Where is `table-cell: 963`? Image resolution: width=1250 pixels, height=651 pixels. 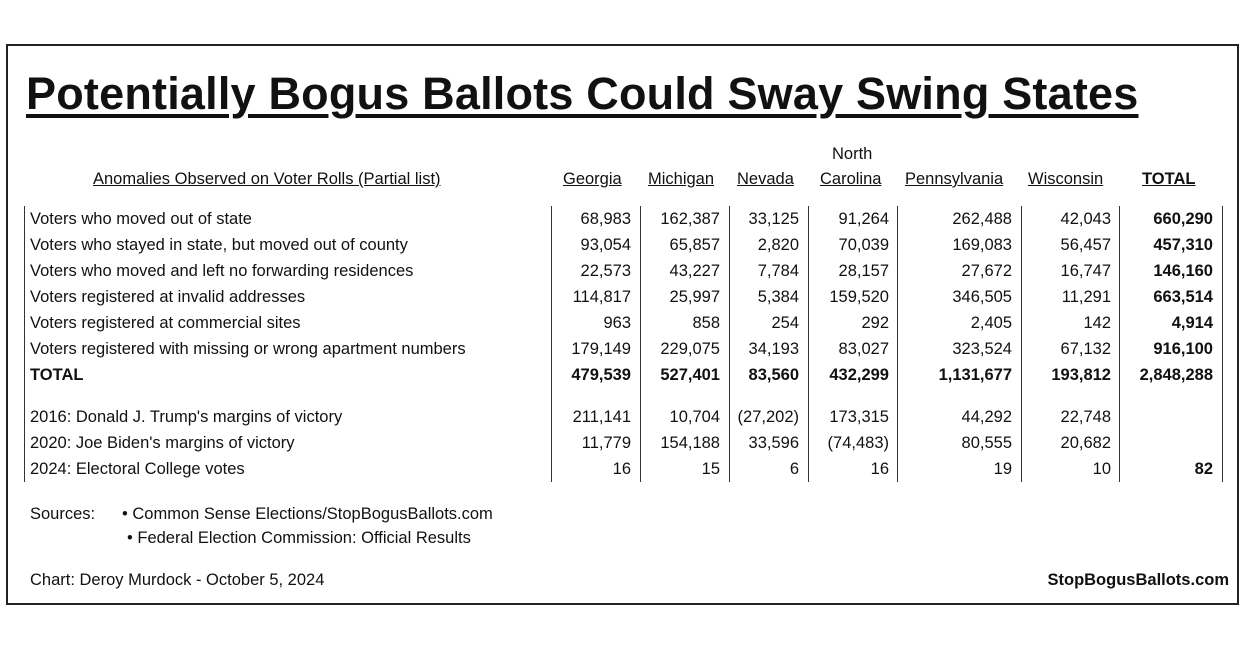 table-cell: 963 is located at coordinates (617, 323).